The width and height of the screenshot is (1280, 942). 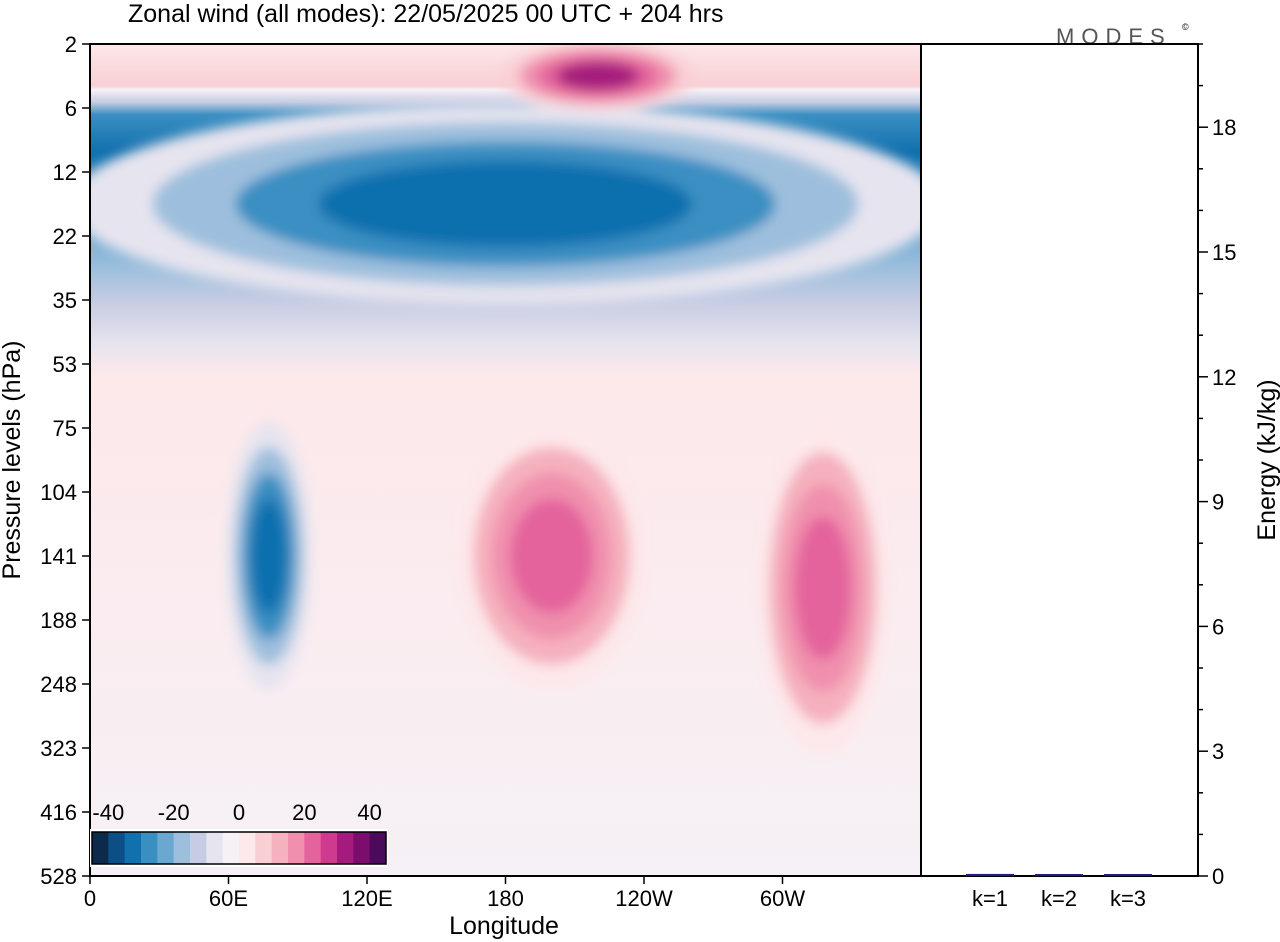 I want to click on colorbar-tick-label: 40, so click(x=369, y=812).